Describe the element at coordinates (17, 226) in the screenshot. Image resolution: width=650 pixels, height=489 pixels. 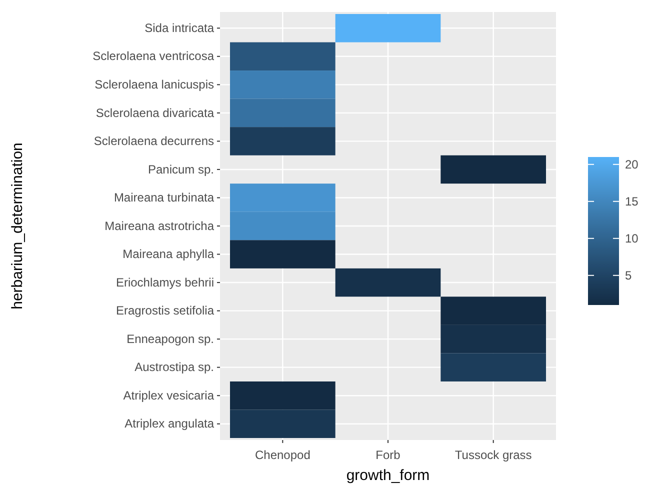
I see `y-axis-title: herbarium_determination` at that location.